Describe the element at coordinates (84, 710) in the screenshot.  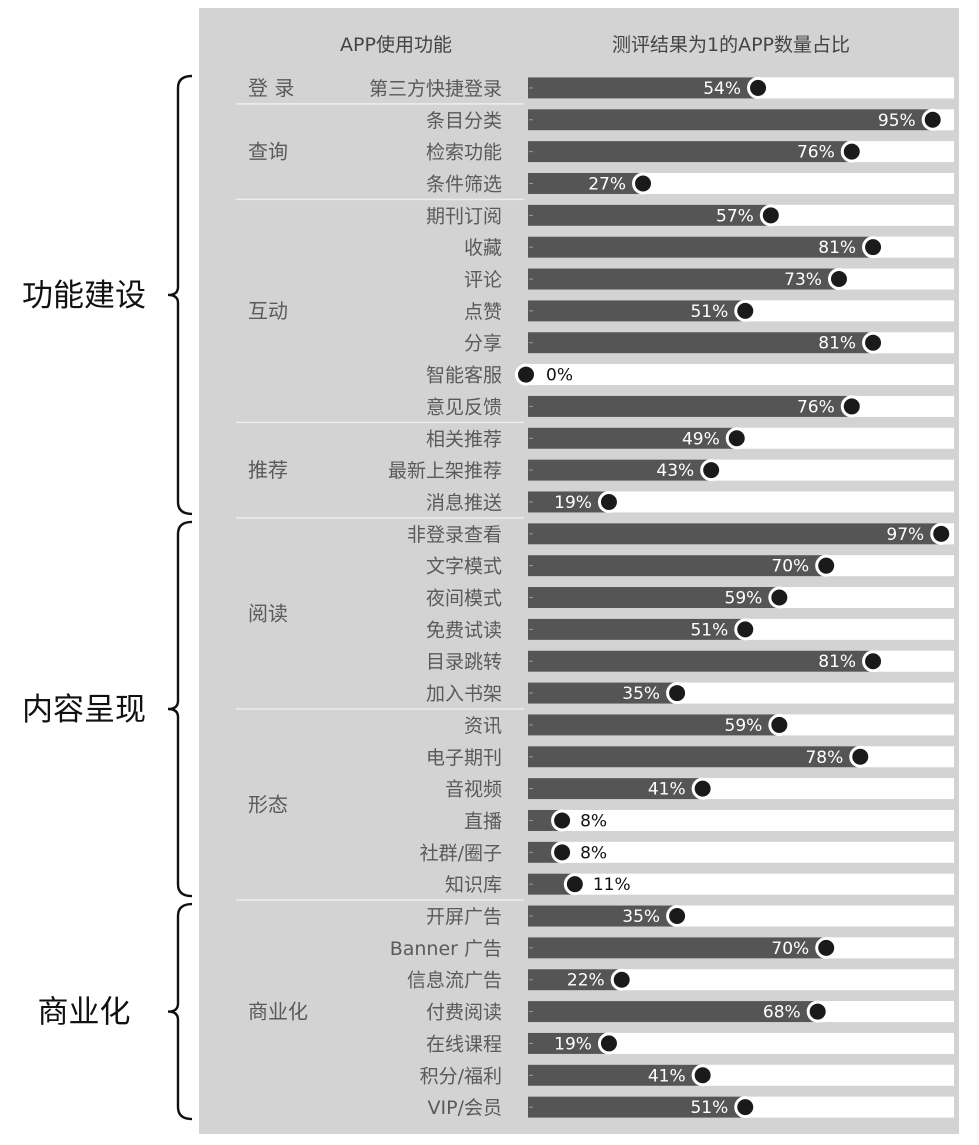
I see `group-label: 内容呈现` at that location.